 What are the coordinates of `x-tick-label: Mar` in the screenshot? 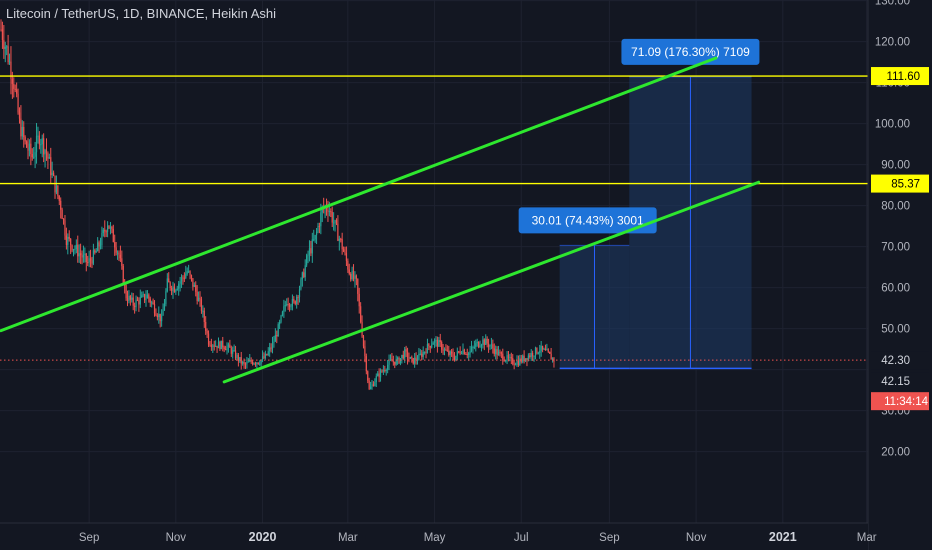 It's located at (867, 538).